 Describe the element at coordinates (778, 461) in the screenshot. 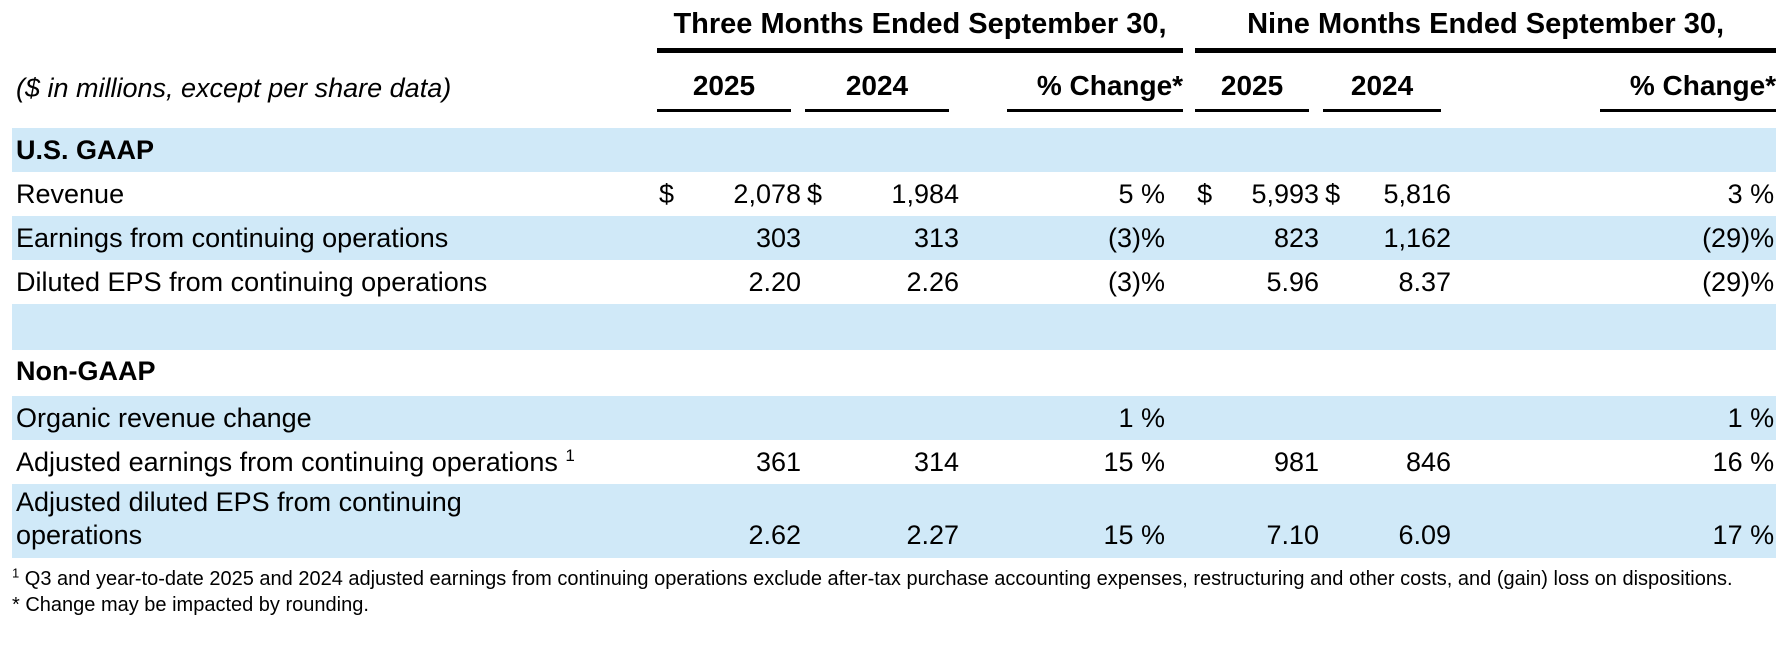

I see `value-3mo-2025: 361` at that location.